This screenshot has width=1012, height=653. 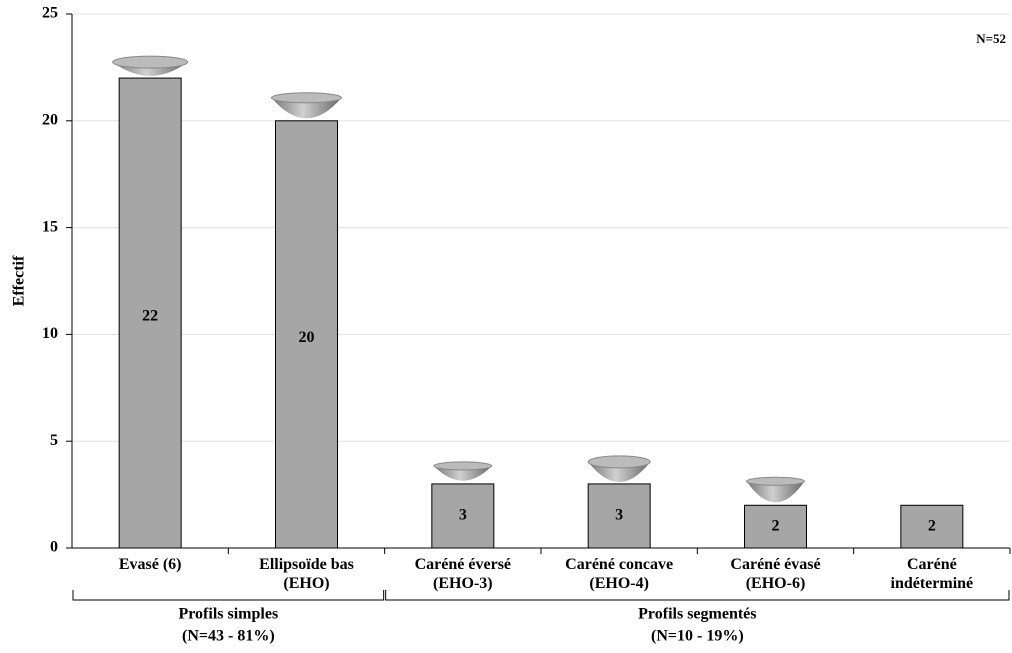 What do you see at coordinates (463, 574) in the screenshot?
I see `x-tick-label: Caréné éversé (EHO-3)` at bounding box center [463, 574].